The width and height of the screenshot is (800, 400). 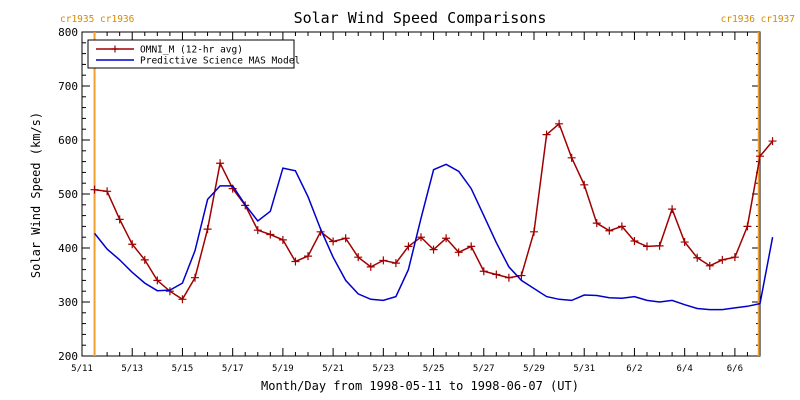 What do you see at coordinates (115, 49) in the screenshot?
I see `legend-marker` at bounding box center [115, 49].